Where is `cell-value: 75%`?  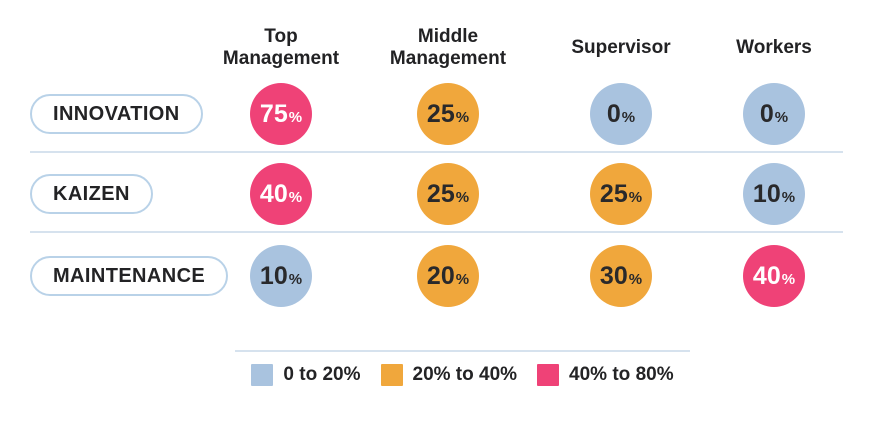
cell-value: 75% is located at coordinates (281, 113).